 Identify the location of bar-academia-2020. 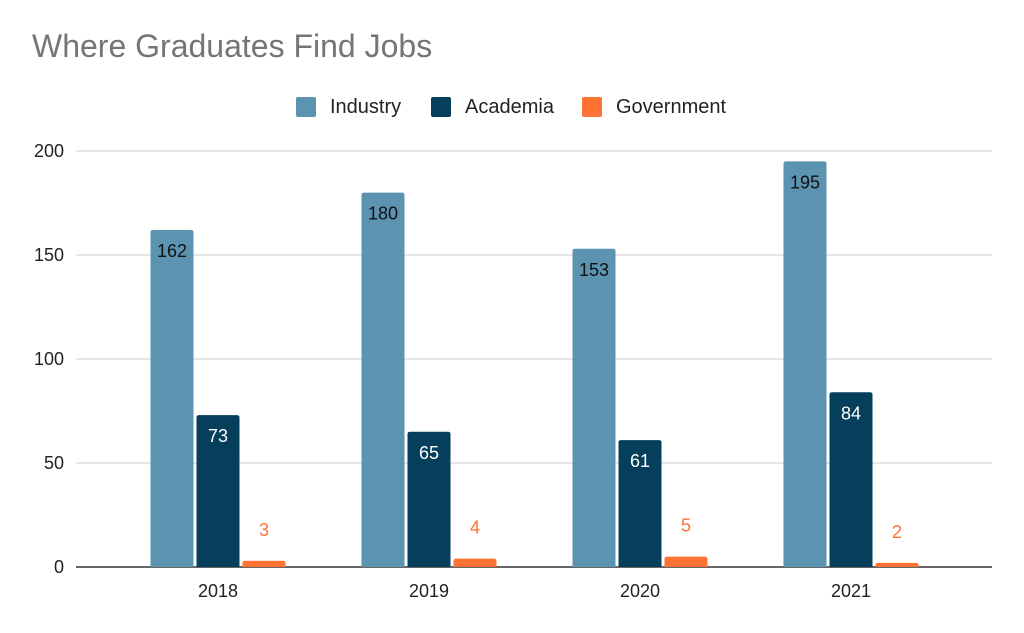
(640, 503).